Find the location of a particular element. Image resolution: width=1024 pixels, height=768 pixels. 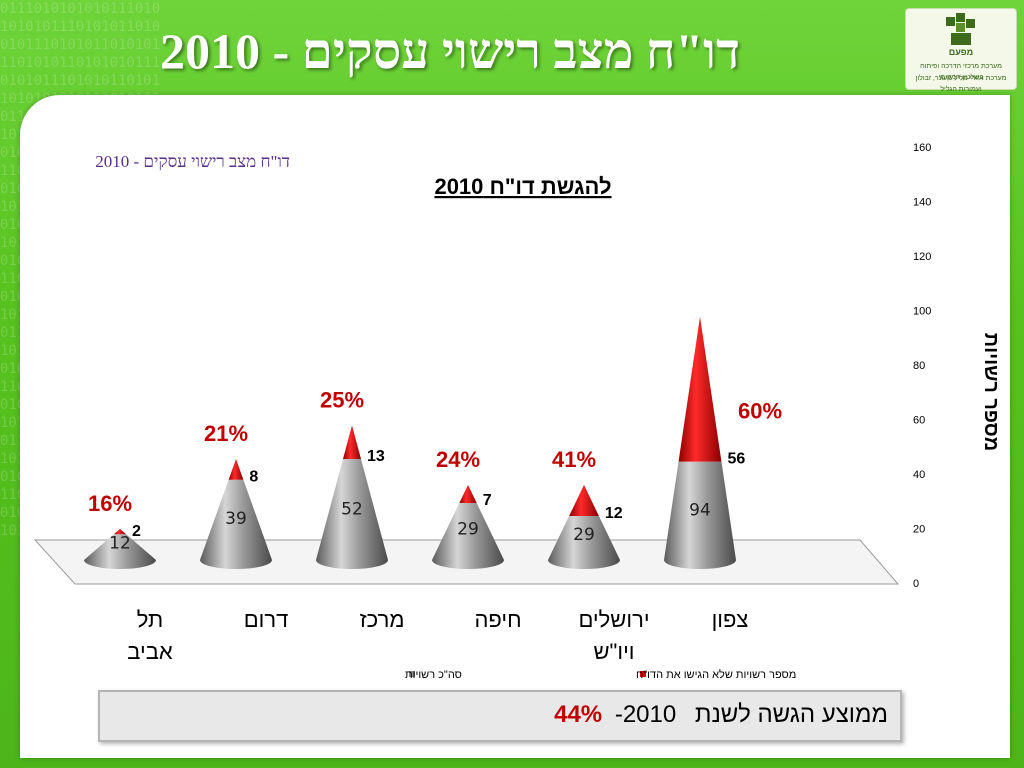

y-tick-label: 140 is located at coordinates (922, 203).